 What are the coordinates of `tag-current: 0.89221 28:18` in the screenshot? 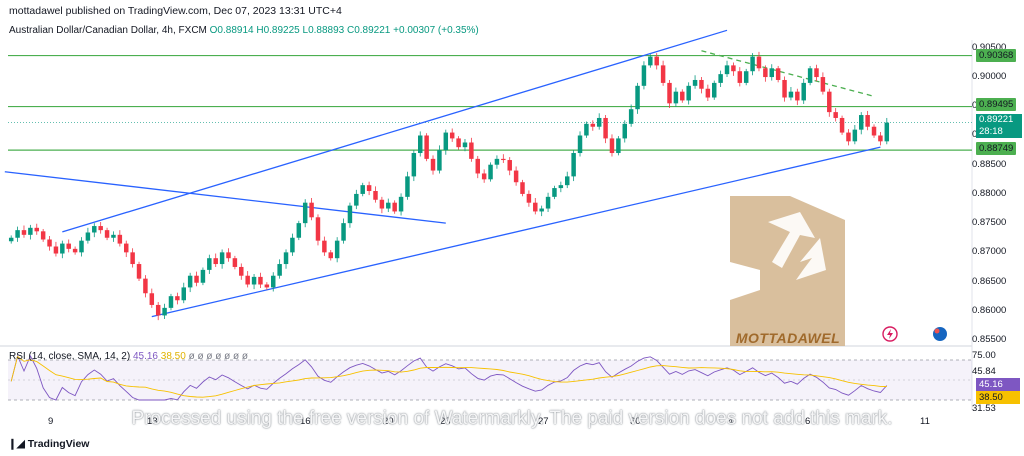 It's located at (999, 126).